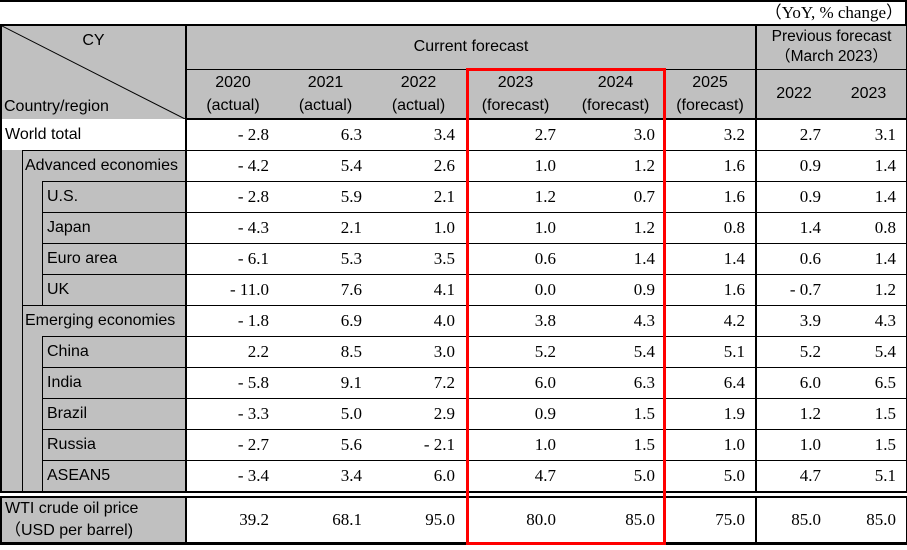  I want to click on table-row-u-s-: U.S. - 2.8 5.9 2.1 1.2 0.7 1.6 0.9 1.4, so click(454, 196).